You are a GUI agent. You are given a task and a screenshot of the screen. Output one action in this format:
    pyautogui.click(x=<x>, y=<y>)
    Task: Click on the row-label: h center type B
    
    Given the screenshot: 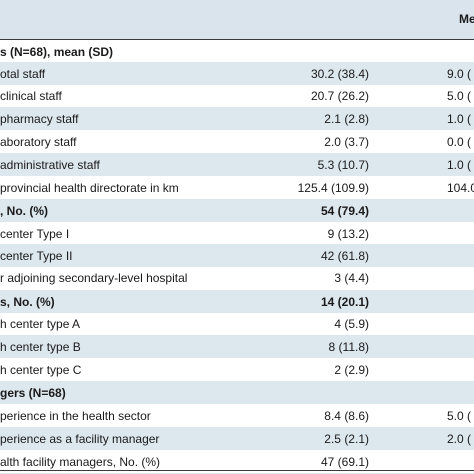 What is the action you would take?
    pyautogui.click(x=40, y=347)
    